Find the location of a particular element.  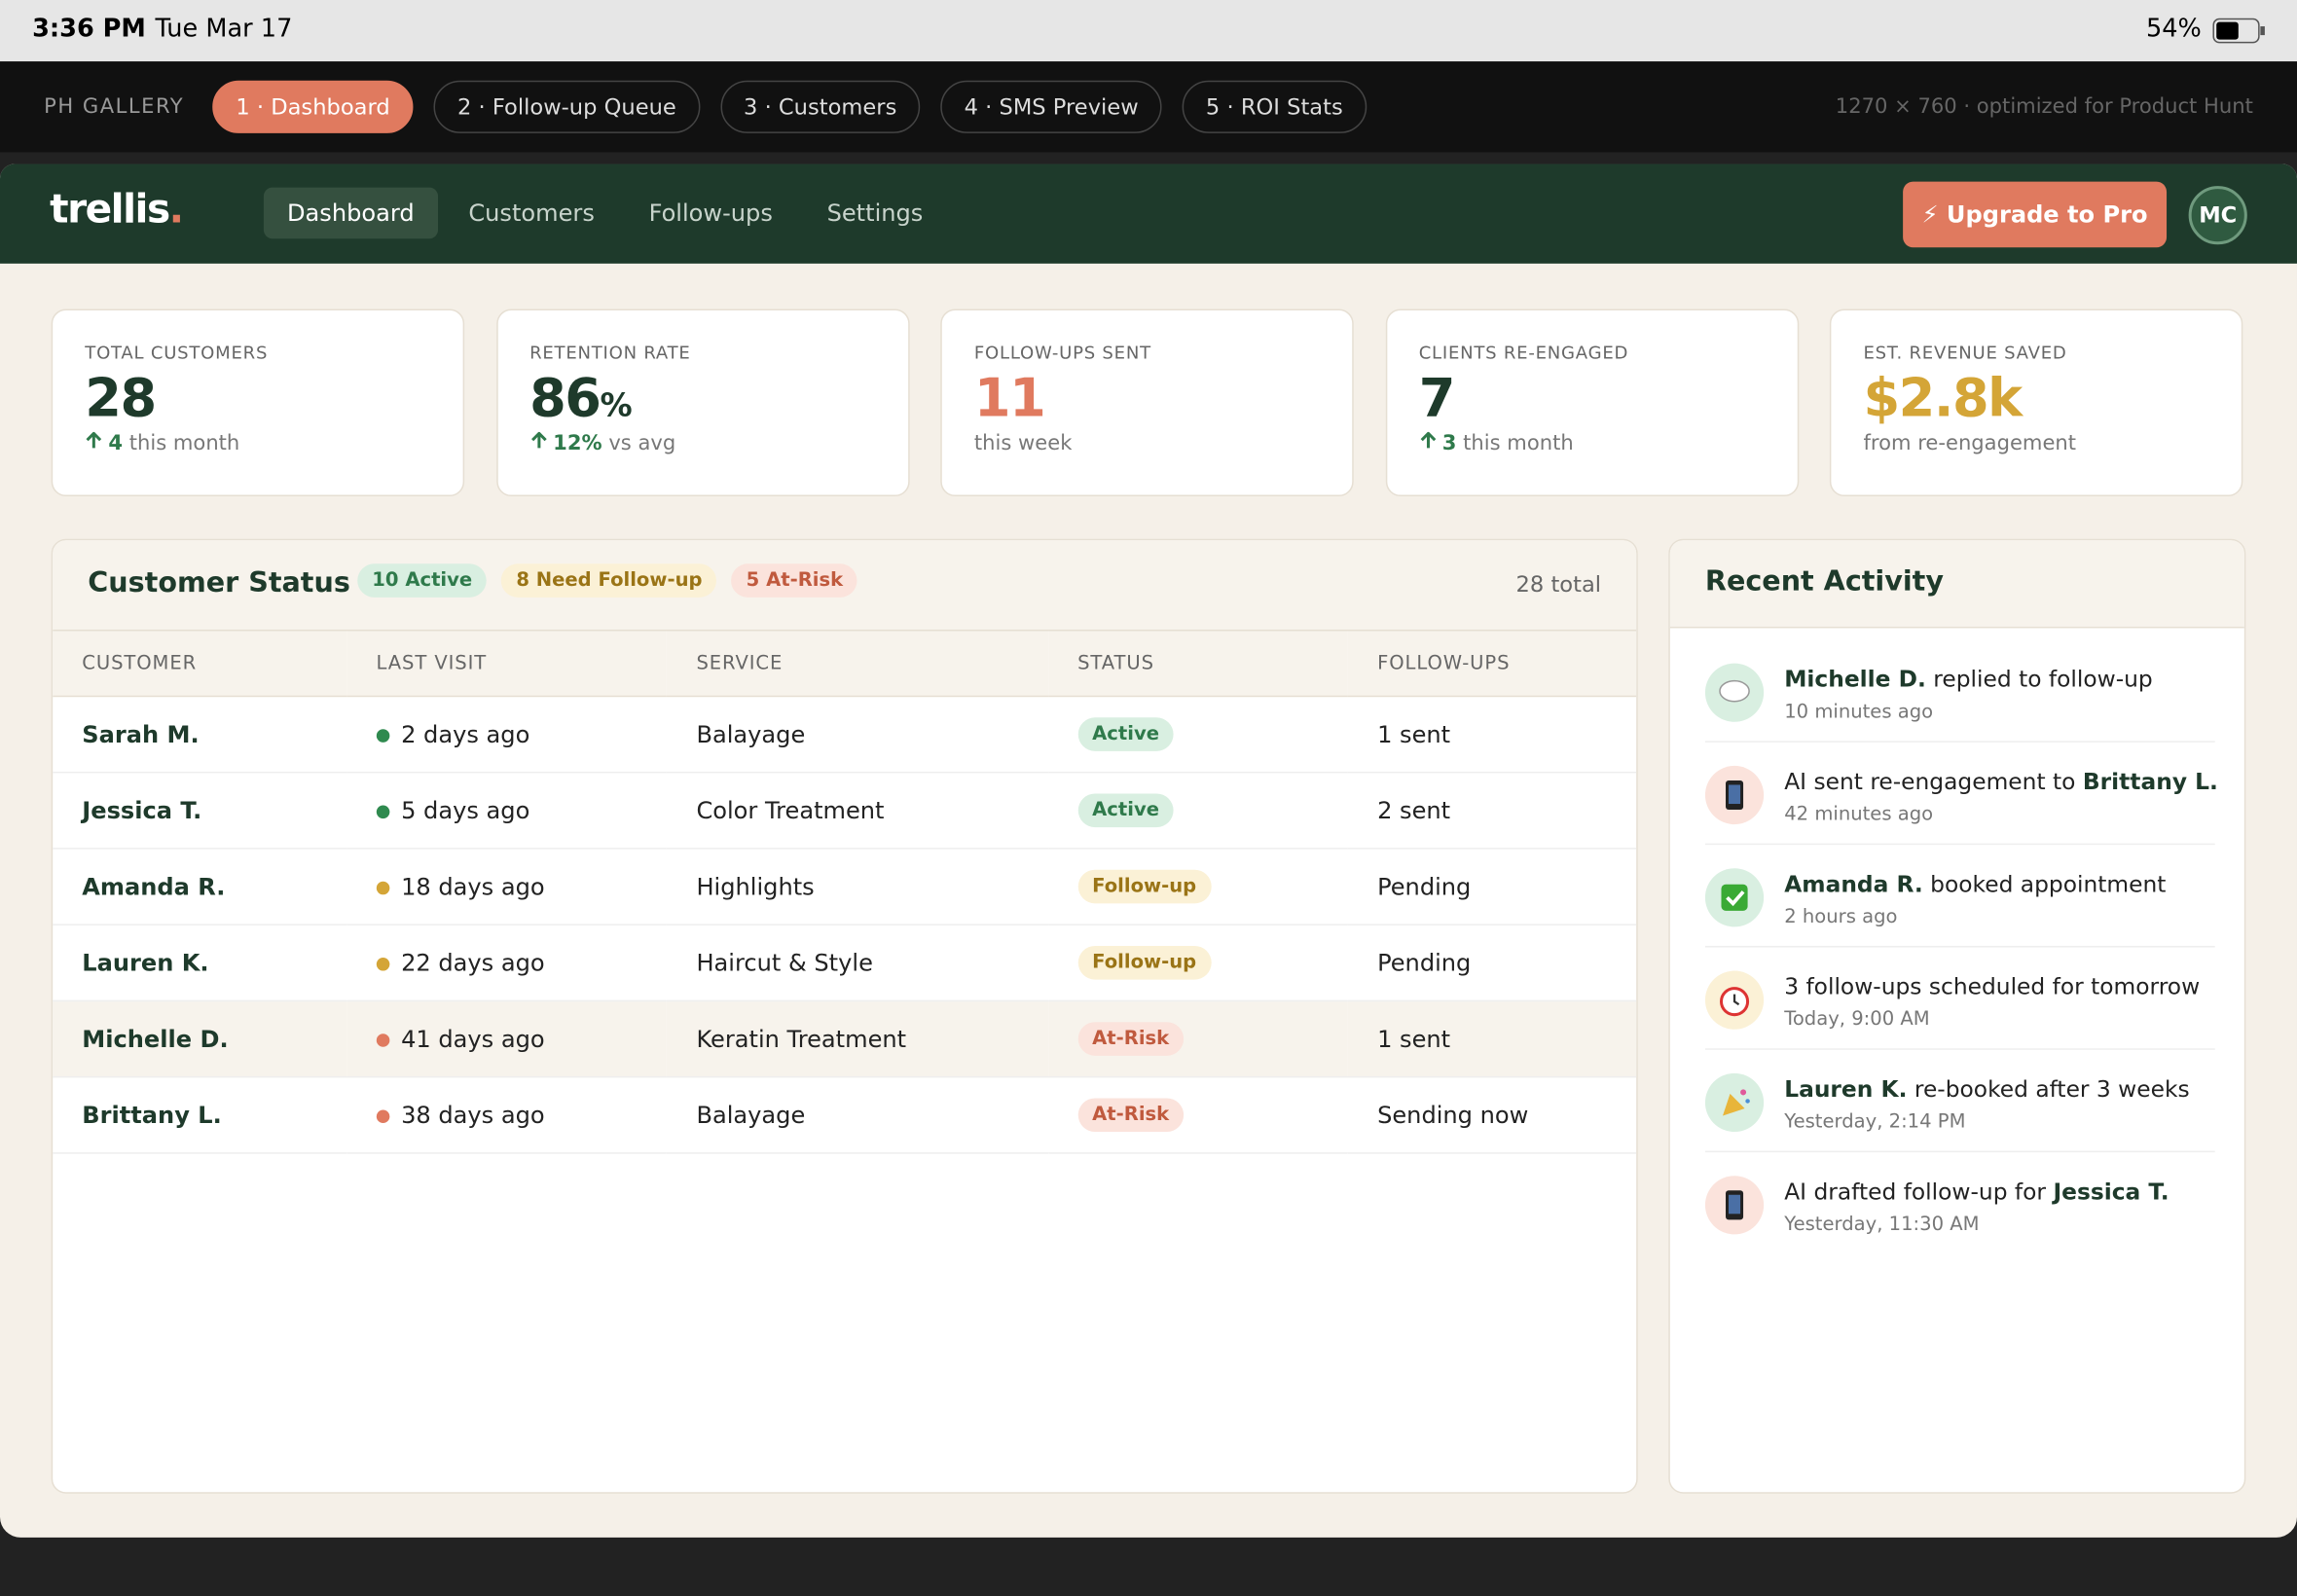

last-visit: 38 days ago is located at coordinates (507, 1115).